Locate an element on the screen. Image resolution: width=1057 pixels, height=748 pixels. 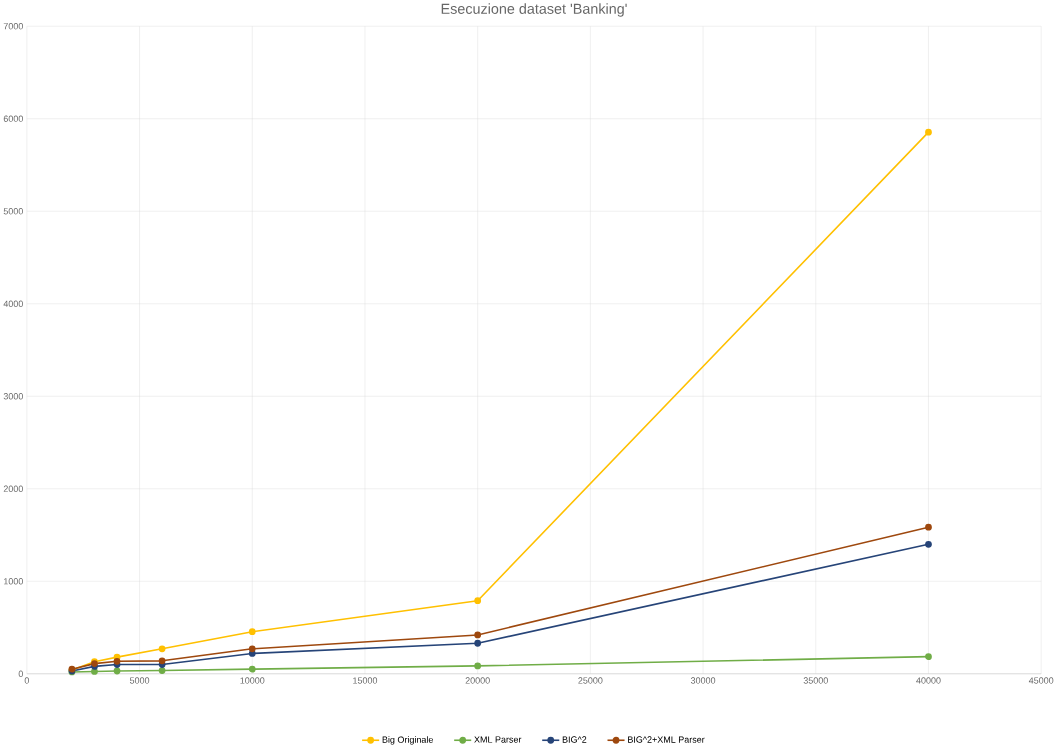
x-tick-label: 35000 is located at coordinates (815, 680).